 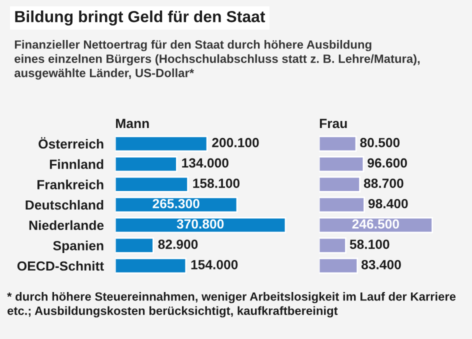 I want to click on y-tick-label: Finnland, so click(x=77, y=164).